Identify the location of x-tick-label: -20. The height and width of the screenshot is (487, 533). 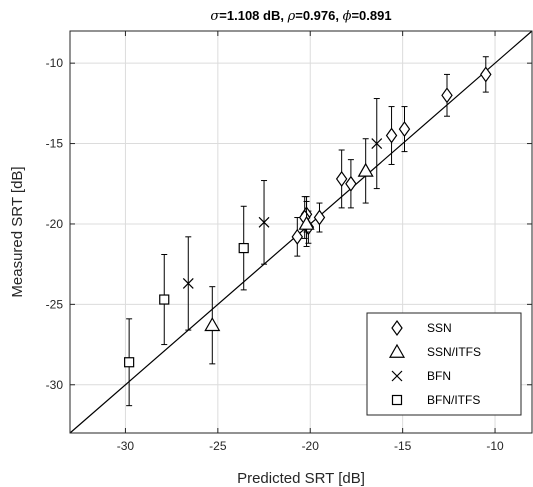
(311, 446).